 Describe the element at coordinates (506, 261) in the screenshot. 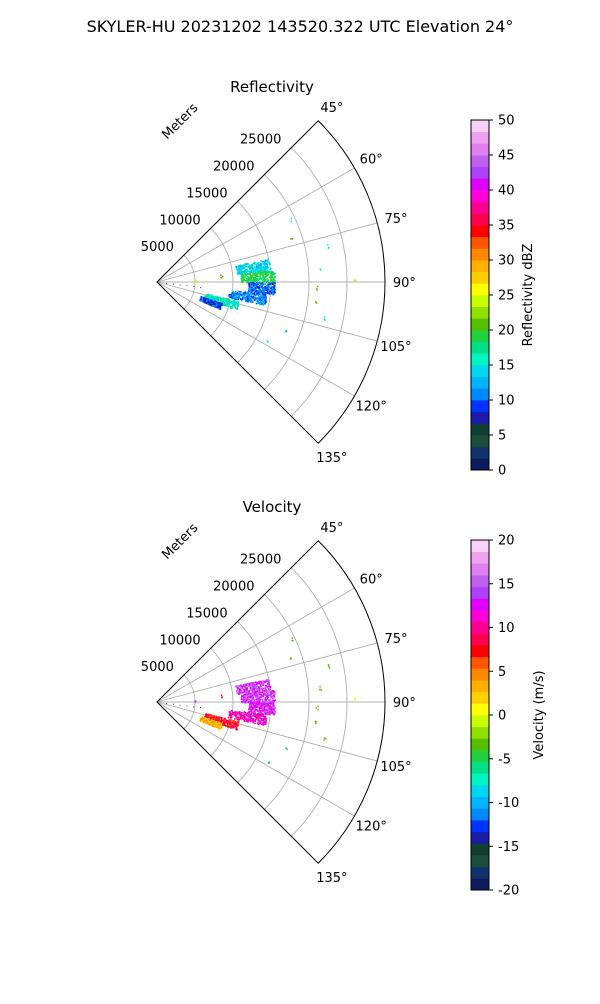

I see `colorbar-tick-label: 30` at that location.